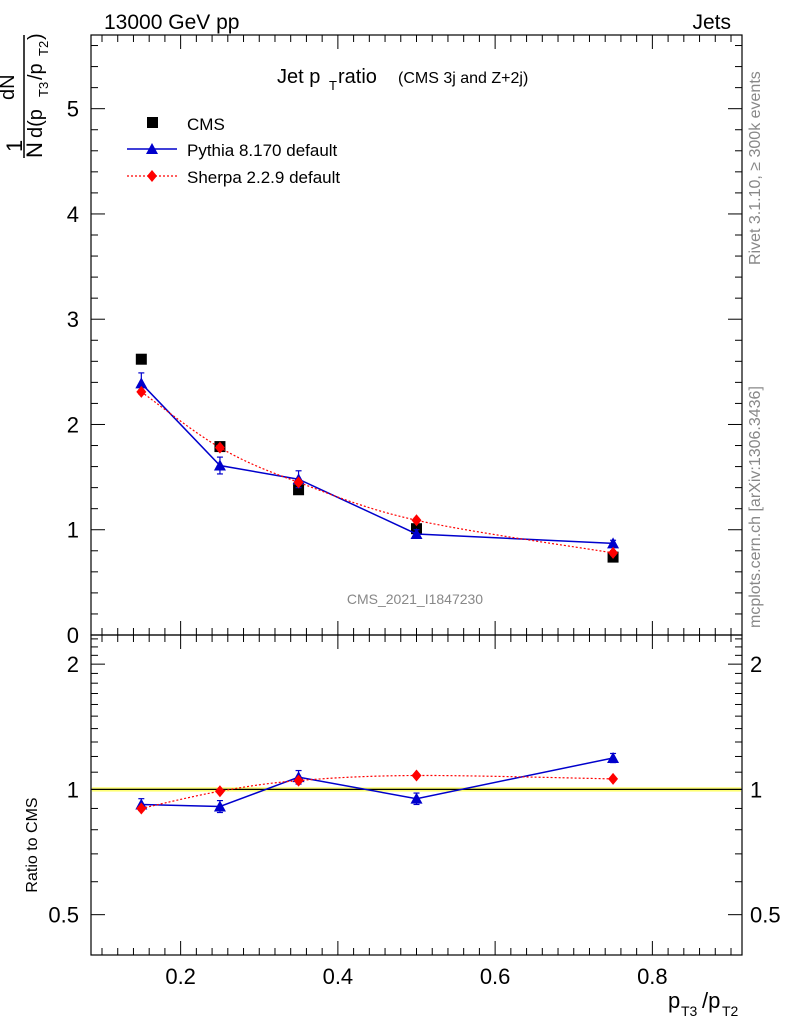 The width and height of the screenshot is (786, 1024). Describe the element at coordinates (495, 976) in the screenshot. I see `xtick-label: 0.6` at that location.